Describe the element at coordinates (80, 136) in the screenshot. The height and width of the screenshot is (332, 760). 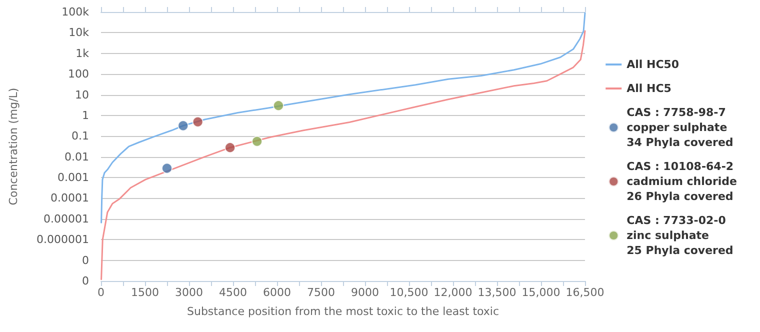
I see `y-tick-label: 0.1` at that location.